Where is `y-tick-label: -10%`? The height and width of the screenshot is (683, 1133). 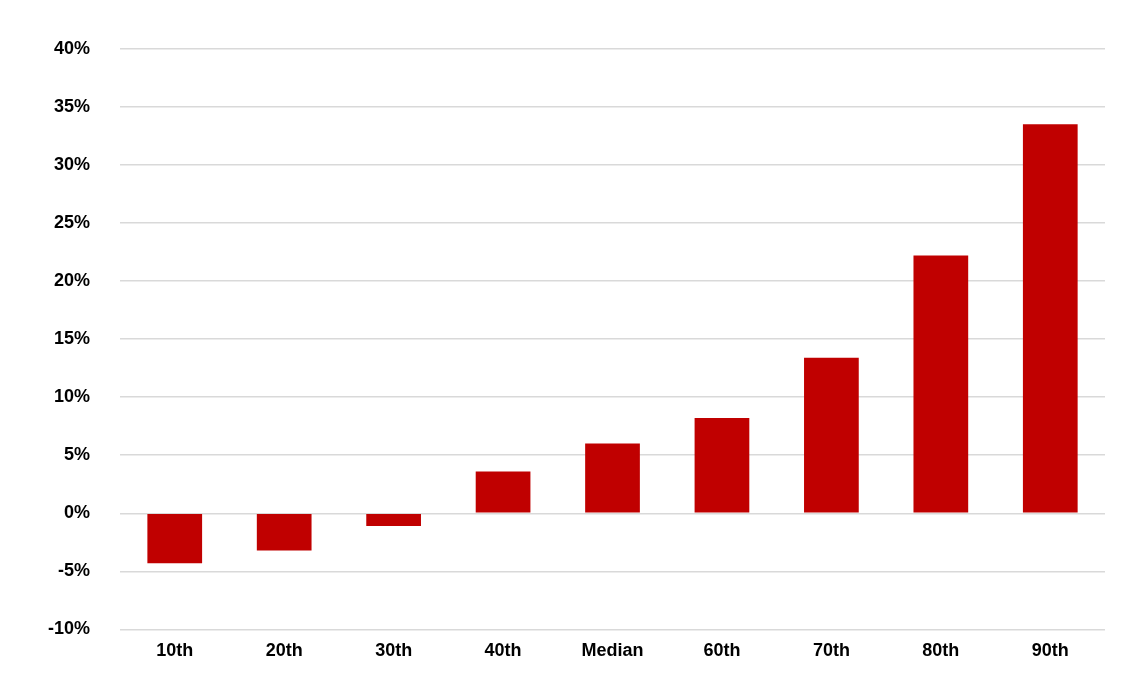 y-tick-label: -10% is located at coordinates (69, 628).